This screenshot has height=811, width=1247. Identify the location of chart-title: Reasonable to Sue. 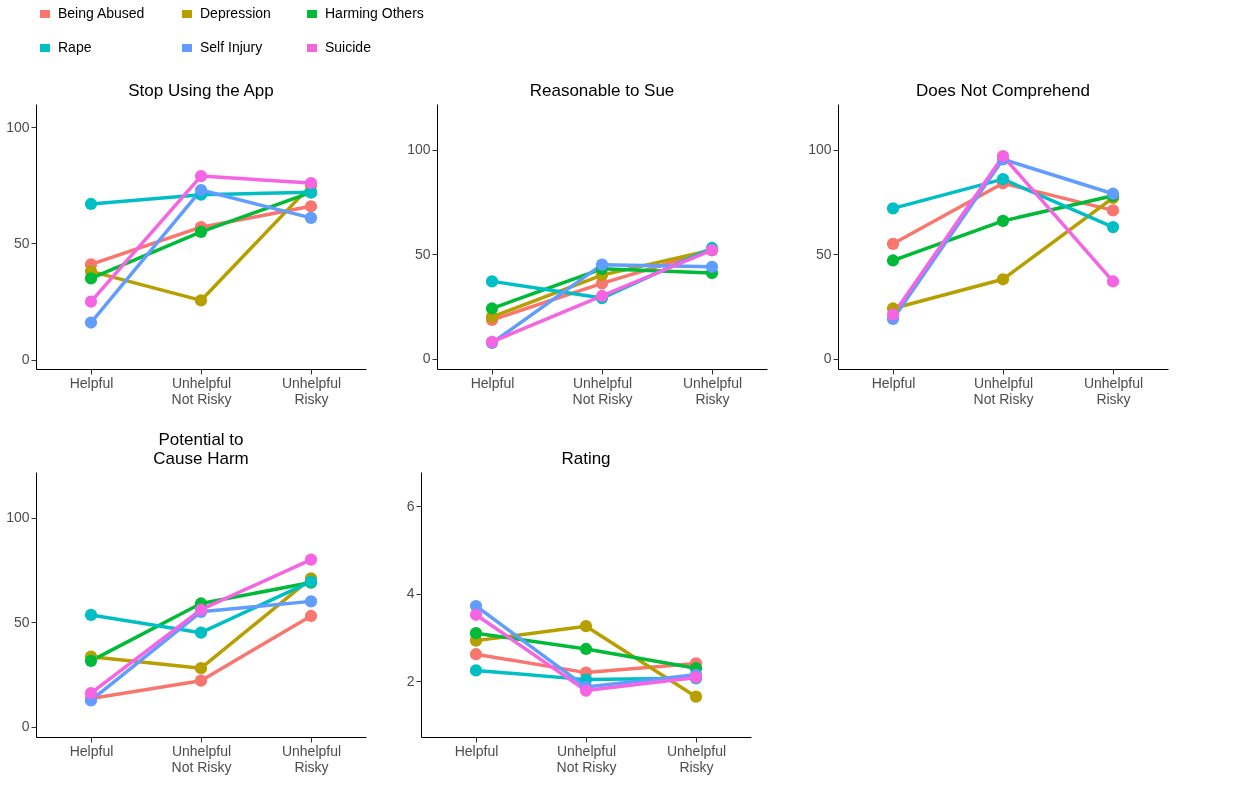
(602, 90).